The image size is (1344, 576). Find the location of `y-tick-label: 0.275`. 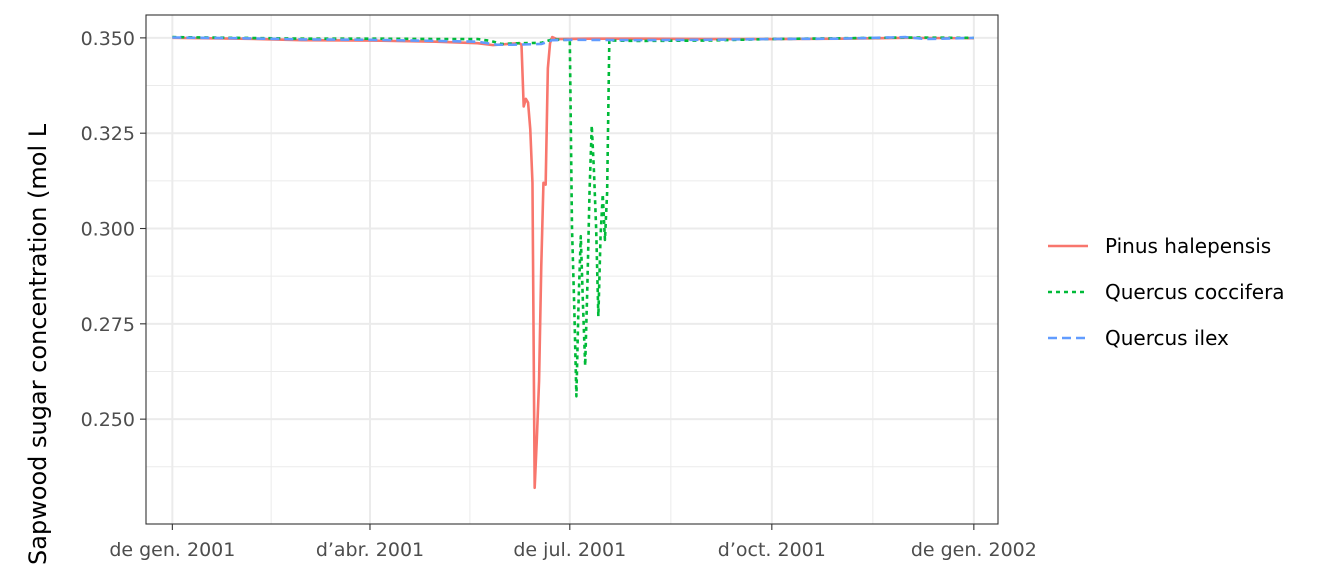

y-tick-label: 0.275 is located at coordinates (108, 325).